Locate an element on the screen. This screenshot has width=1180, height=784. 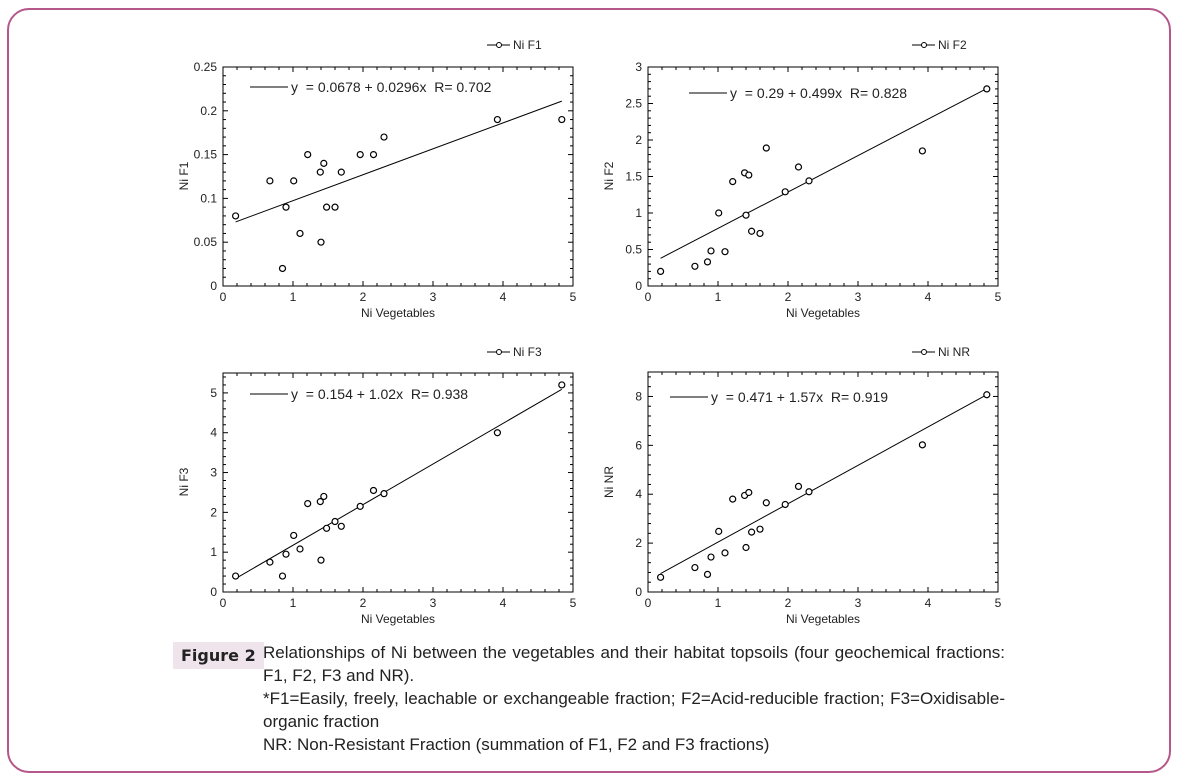
y-tick-label: 0.2 is located at coordinates (208, 111).